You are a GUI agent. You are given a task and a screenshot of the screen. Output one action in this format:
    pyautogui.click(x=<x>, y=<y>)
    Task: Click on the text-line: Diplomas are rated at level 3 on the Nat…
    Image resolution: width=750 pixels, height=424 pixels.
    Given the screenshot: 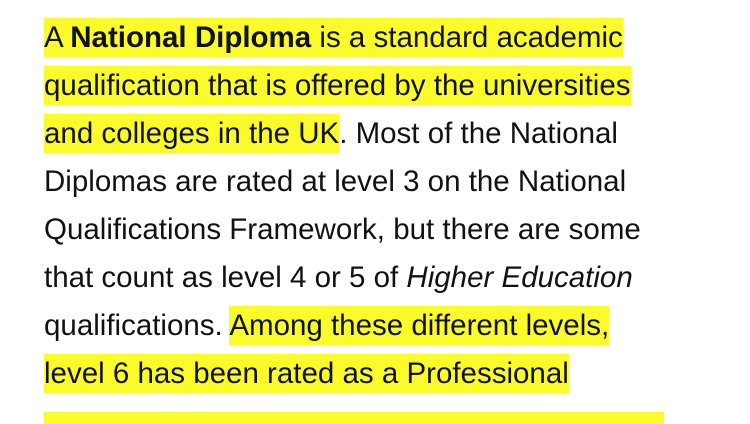 What is the action you would take?
    pyautogui.click(x=335, y=182)
    